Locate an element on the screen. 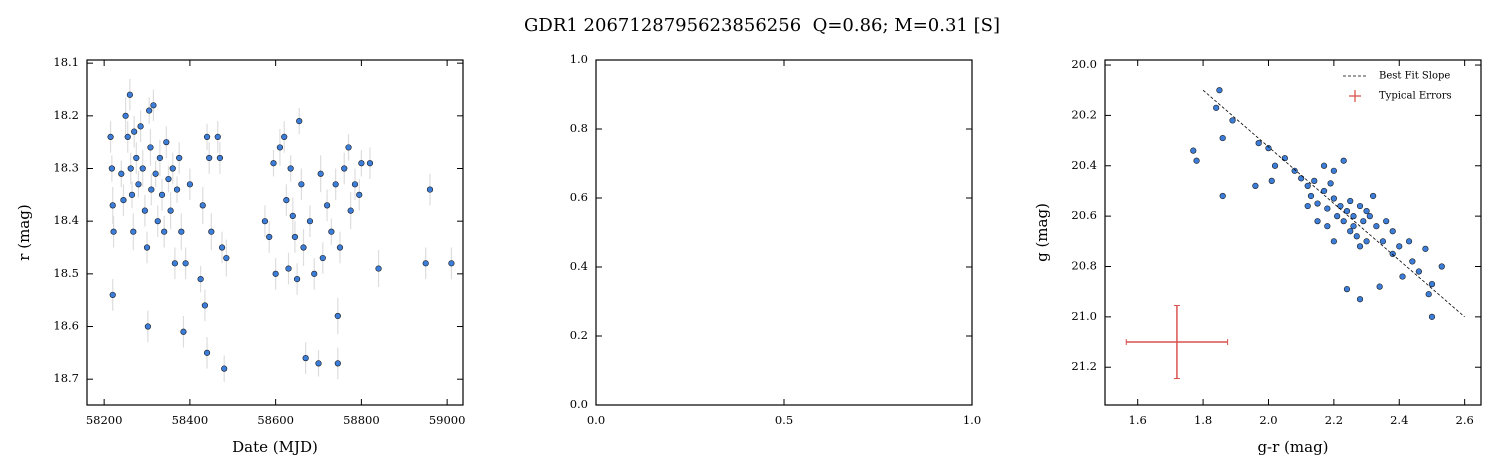 The width and height of the screenshot is (1497, 473). x-axis-label: g-r (mag) is located at coordinates (1292, 447).